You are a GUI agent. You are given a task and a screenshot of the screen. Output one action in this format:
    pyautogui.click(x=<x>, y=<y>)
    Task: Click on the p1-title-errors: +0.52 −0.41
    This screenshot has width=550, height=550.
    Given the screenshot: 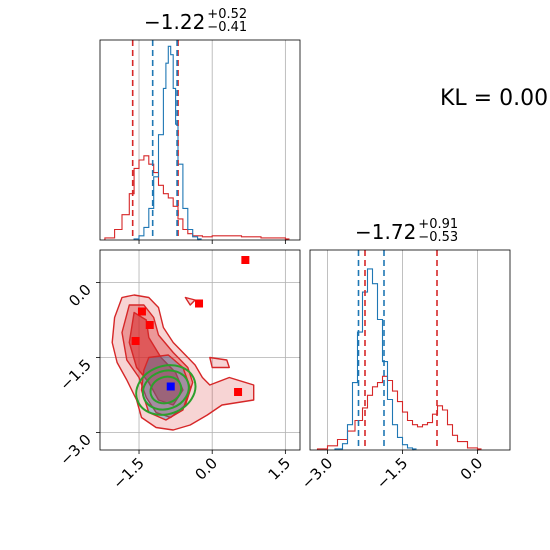 What is the action you would take?
    pyautogui.click(x=227, y=21)
    